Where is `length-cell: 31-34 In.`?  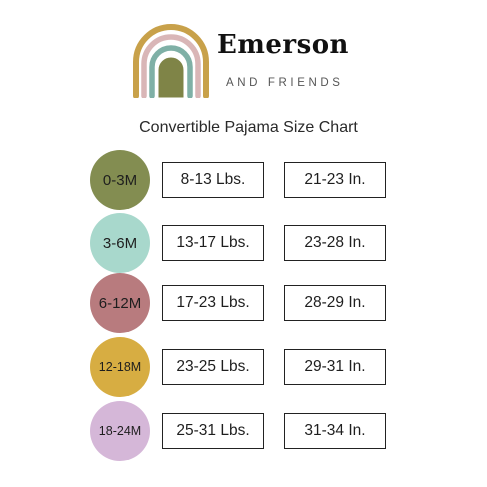
length-cell: 31-34 In. is located at coordinates (335, 431).